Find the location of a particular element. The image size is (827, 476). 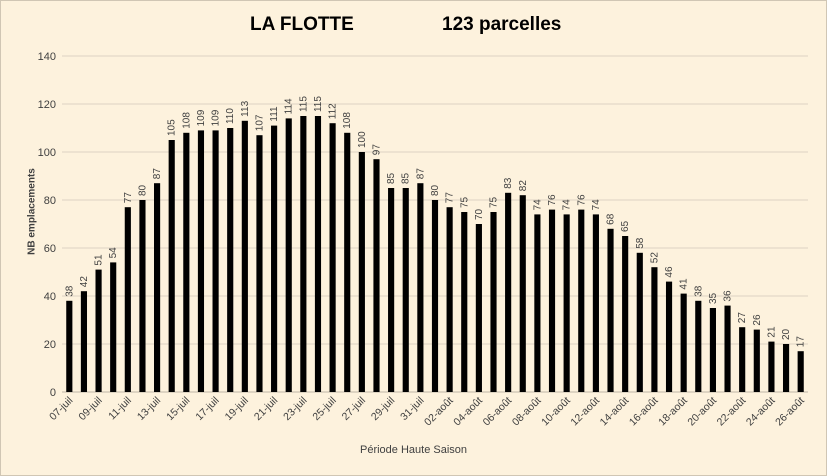

data-label: 115 is located at coordinates (303, 104).